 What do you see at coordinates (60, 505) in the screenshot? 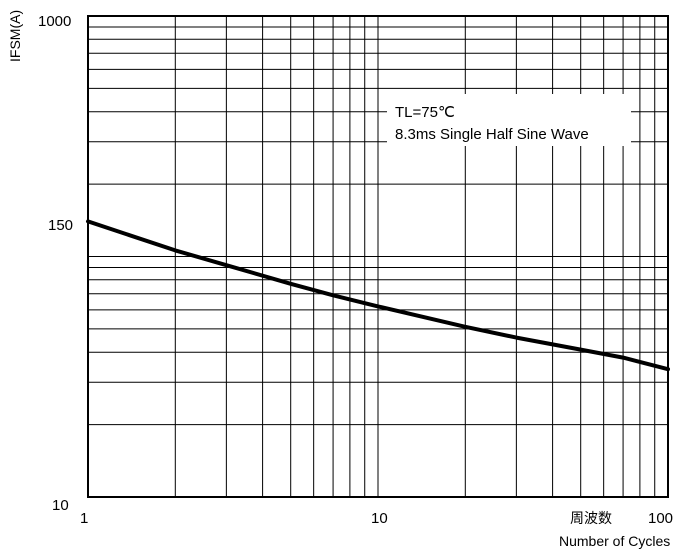
I see `y-tick-label-10: 10` at bounding box center [60, 505].